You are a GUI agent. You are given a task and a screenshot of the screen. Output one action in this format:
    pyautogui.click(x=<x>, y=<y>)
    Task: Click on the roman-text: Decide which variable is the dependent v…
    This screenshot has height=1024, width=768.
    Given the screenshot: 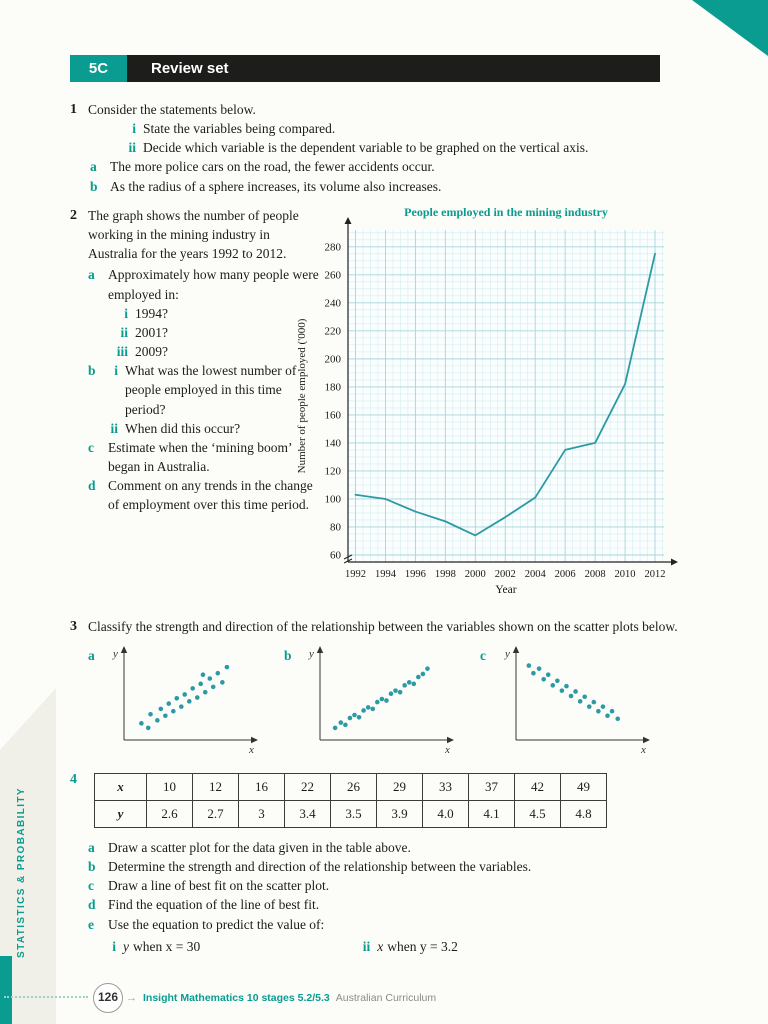 What is the action you would take?
    pyautogui.click(x=366, y=148)
    